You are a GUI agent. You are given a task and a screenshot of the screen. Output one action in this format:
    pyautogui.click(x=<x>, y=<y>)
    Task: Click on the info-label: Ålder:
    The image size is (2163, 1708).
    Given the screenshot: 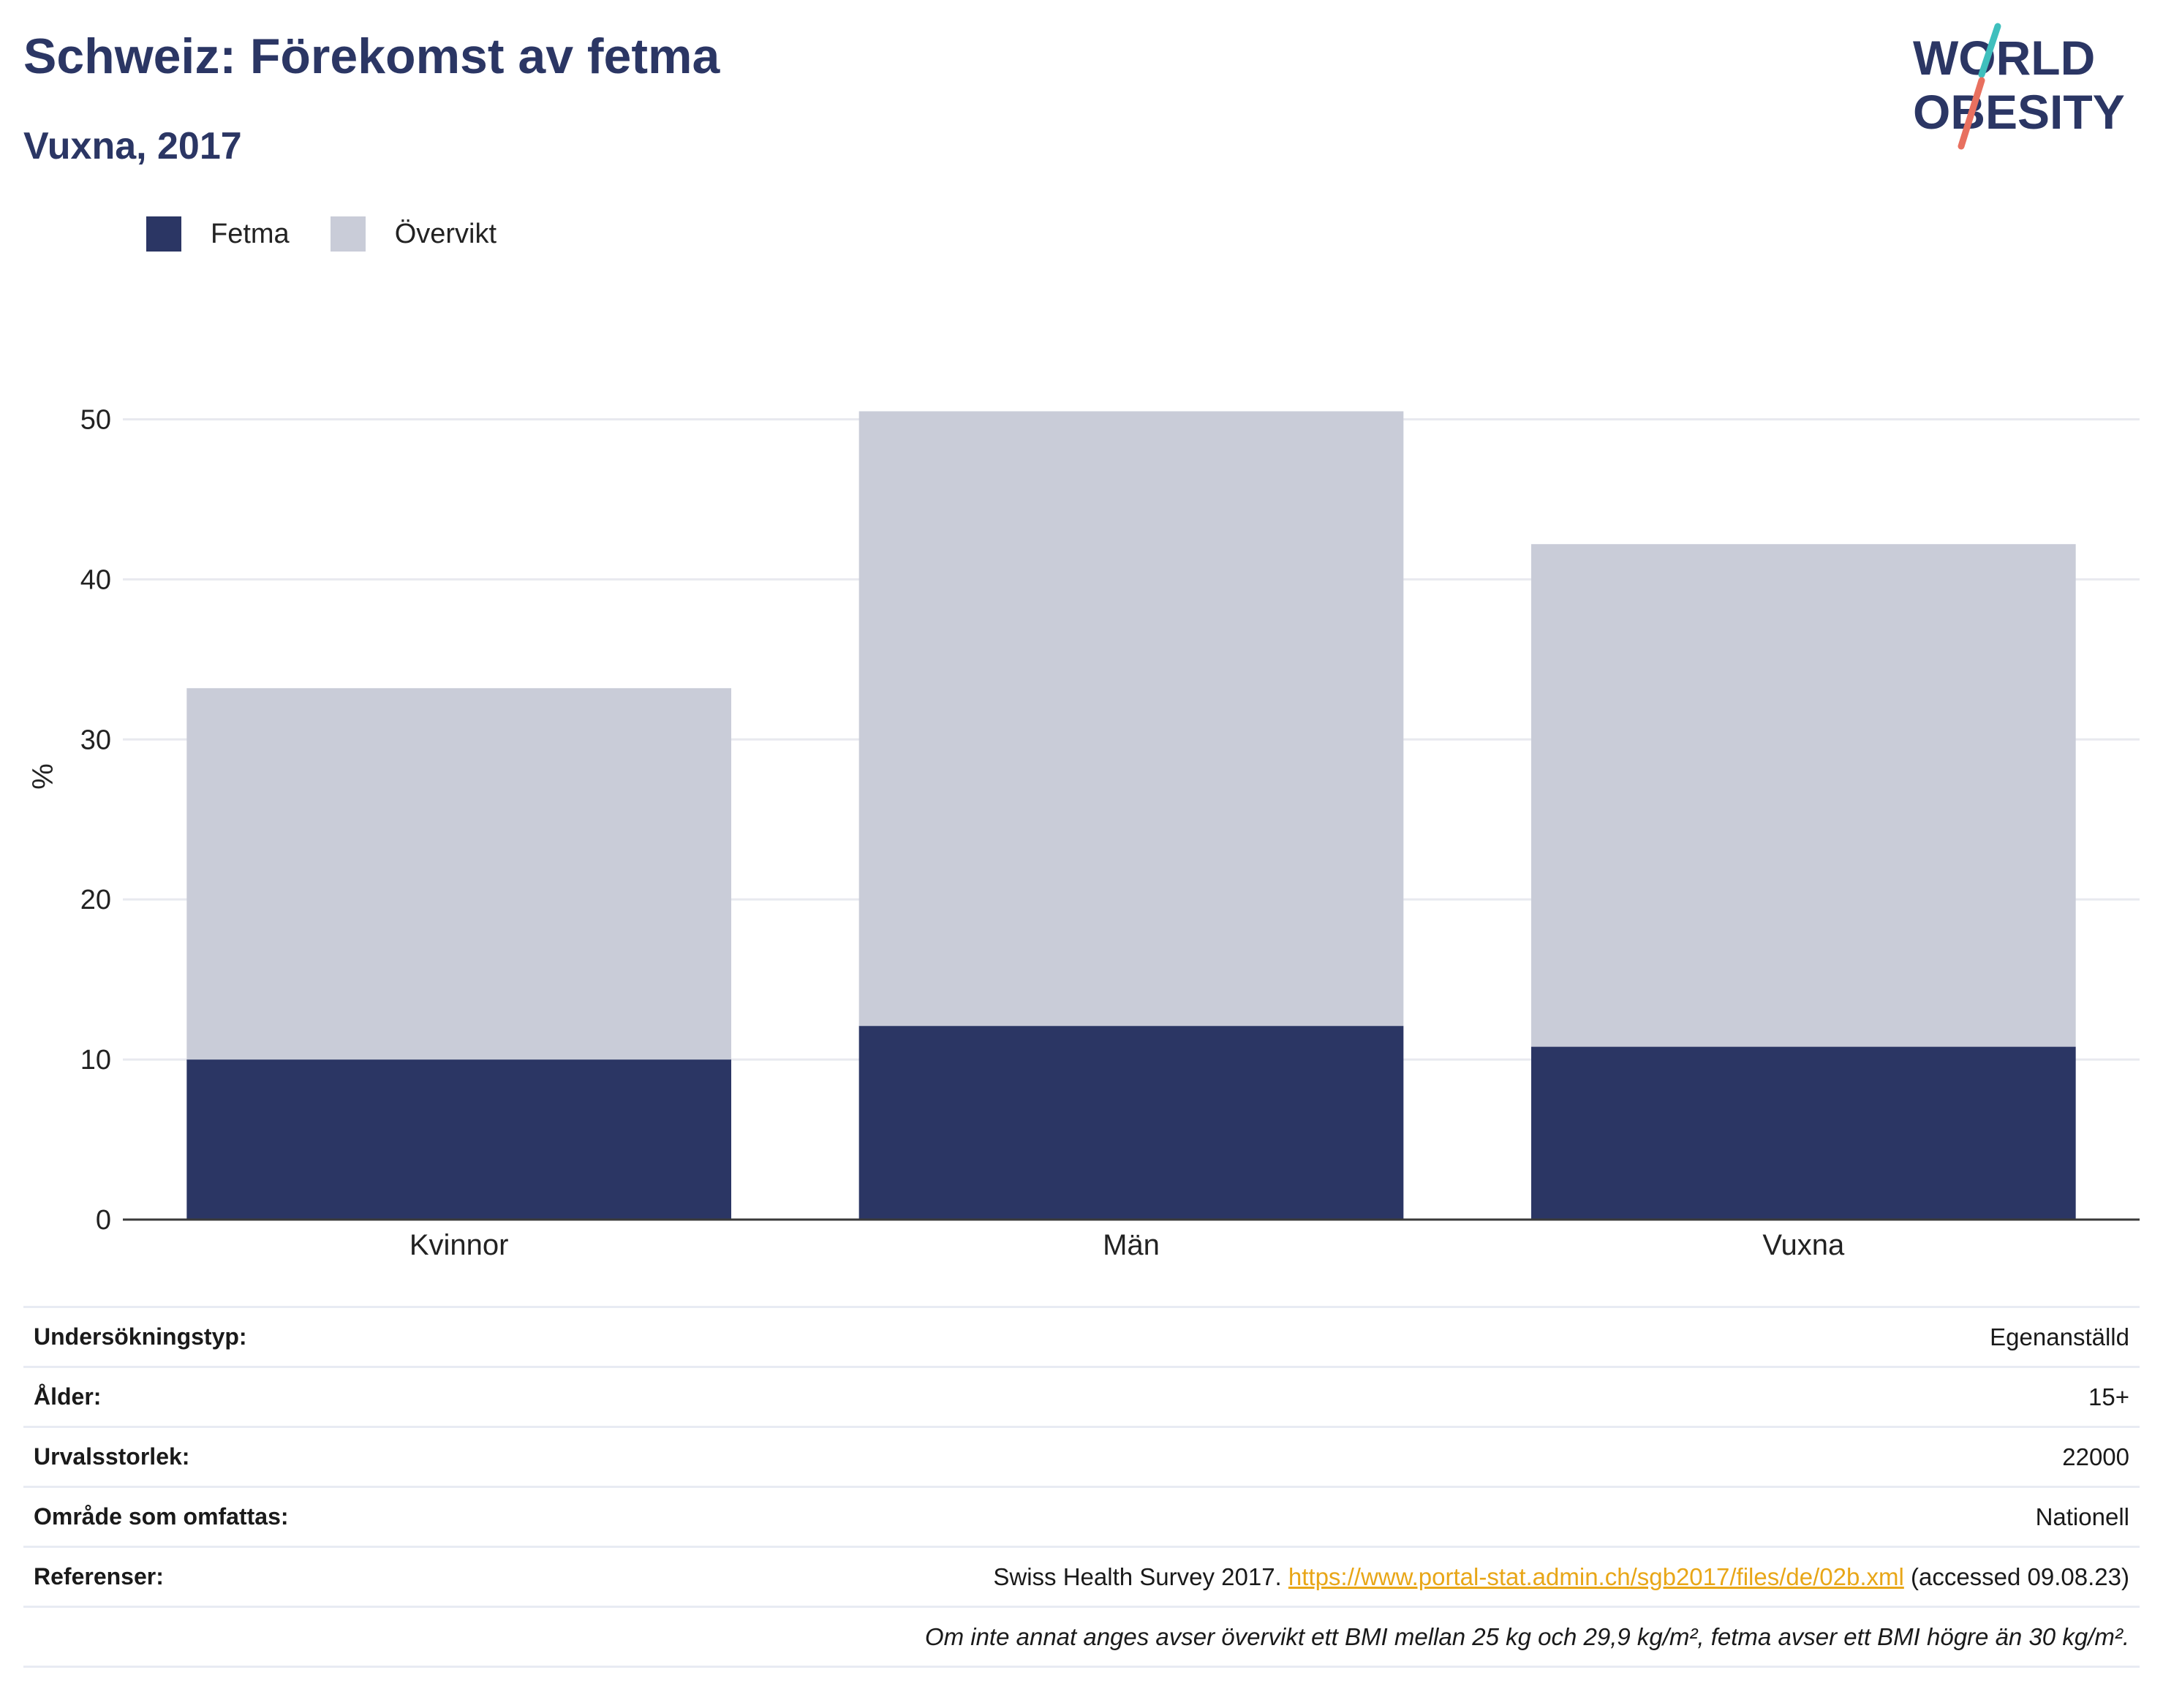 What is the action you would take?
    pyautogui.click(x=68, y=1396)
    